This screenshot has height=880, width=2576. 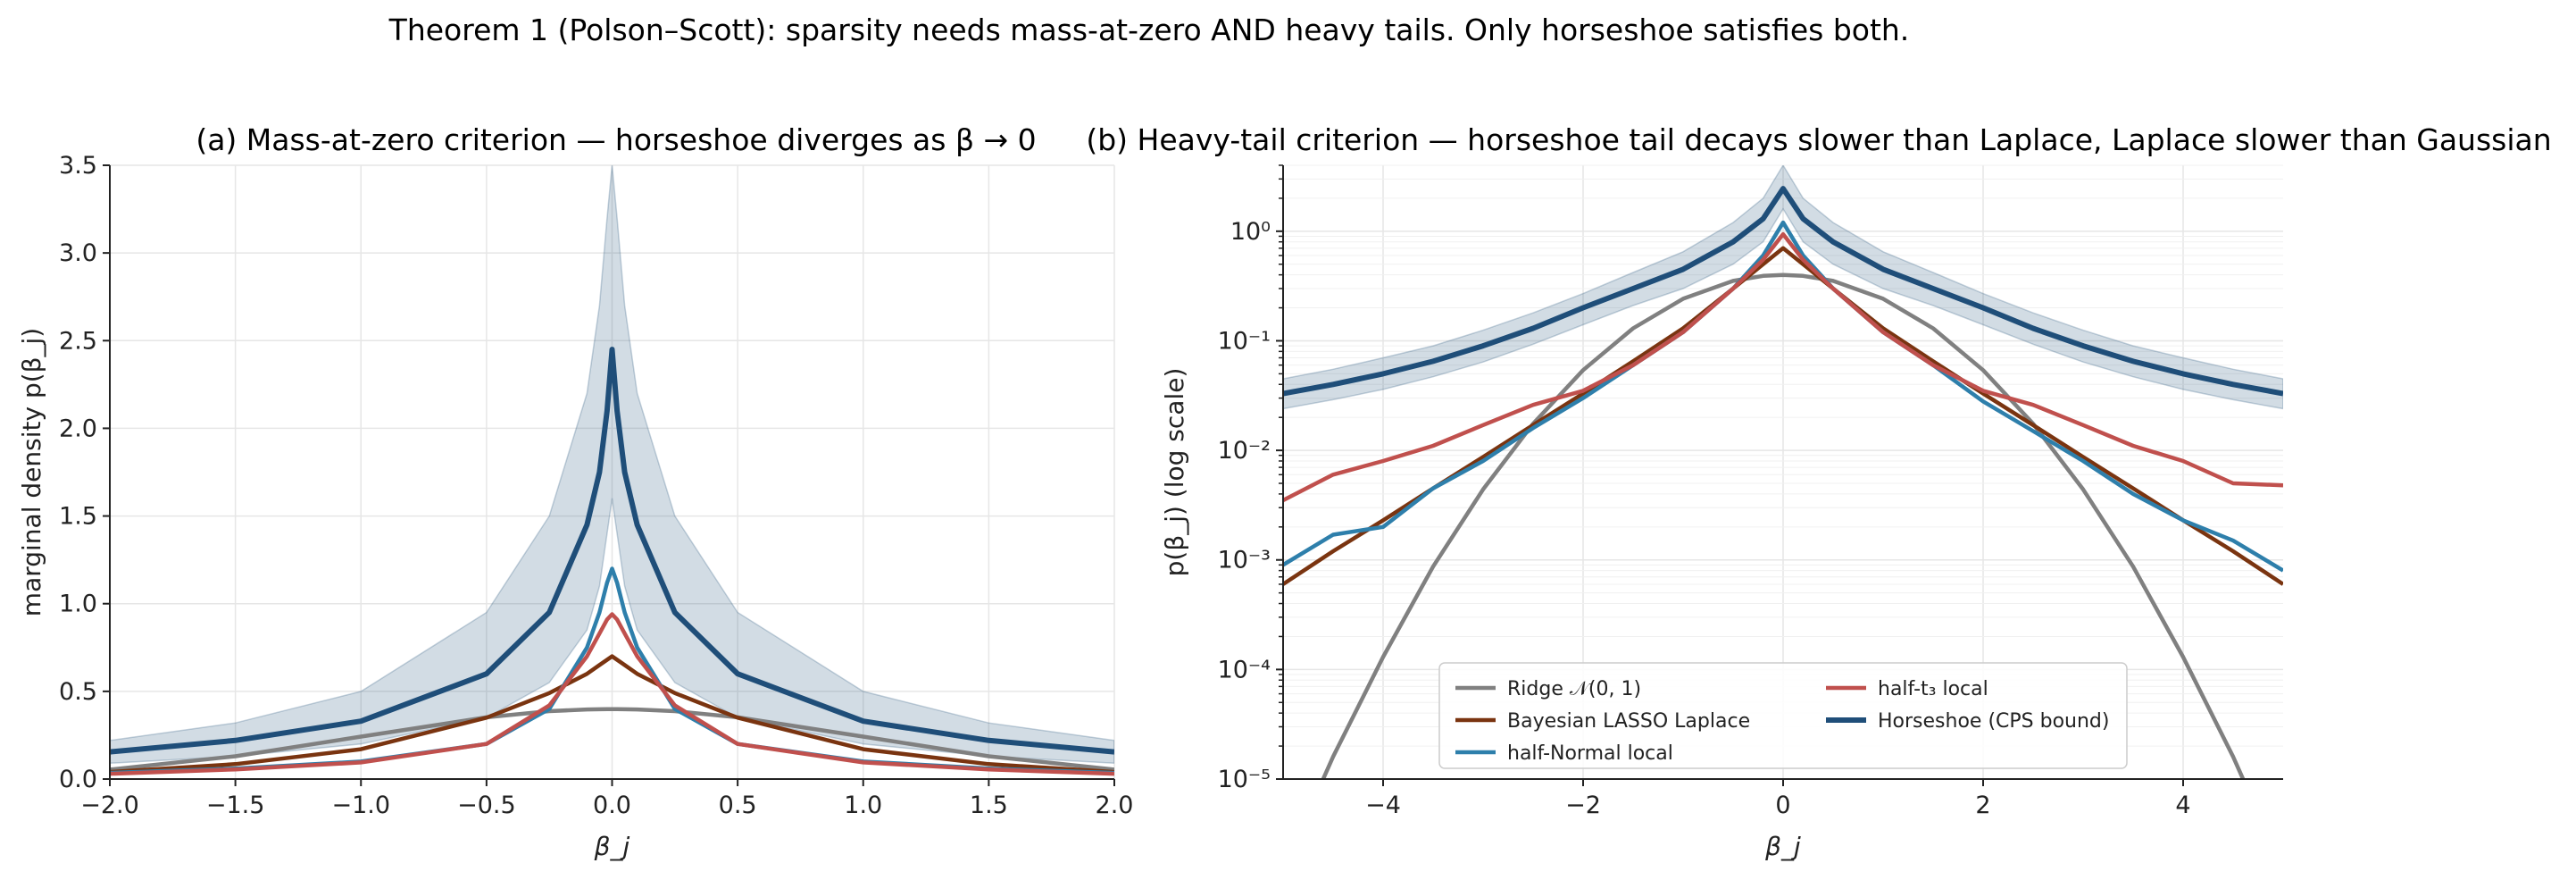 What do you see at coordinates (1244, 779) in the screenshot?
I see `y-tick-label: 10⁻⁵` at bounding box center [1244, 779].